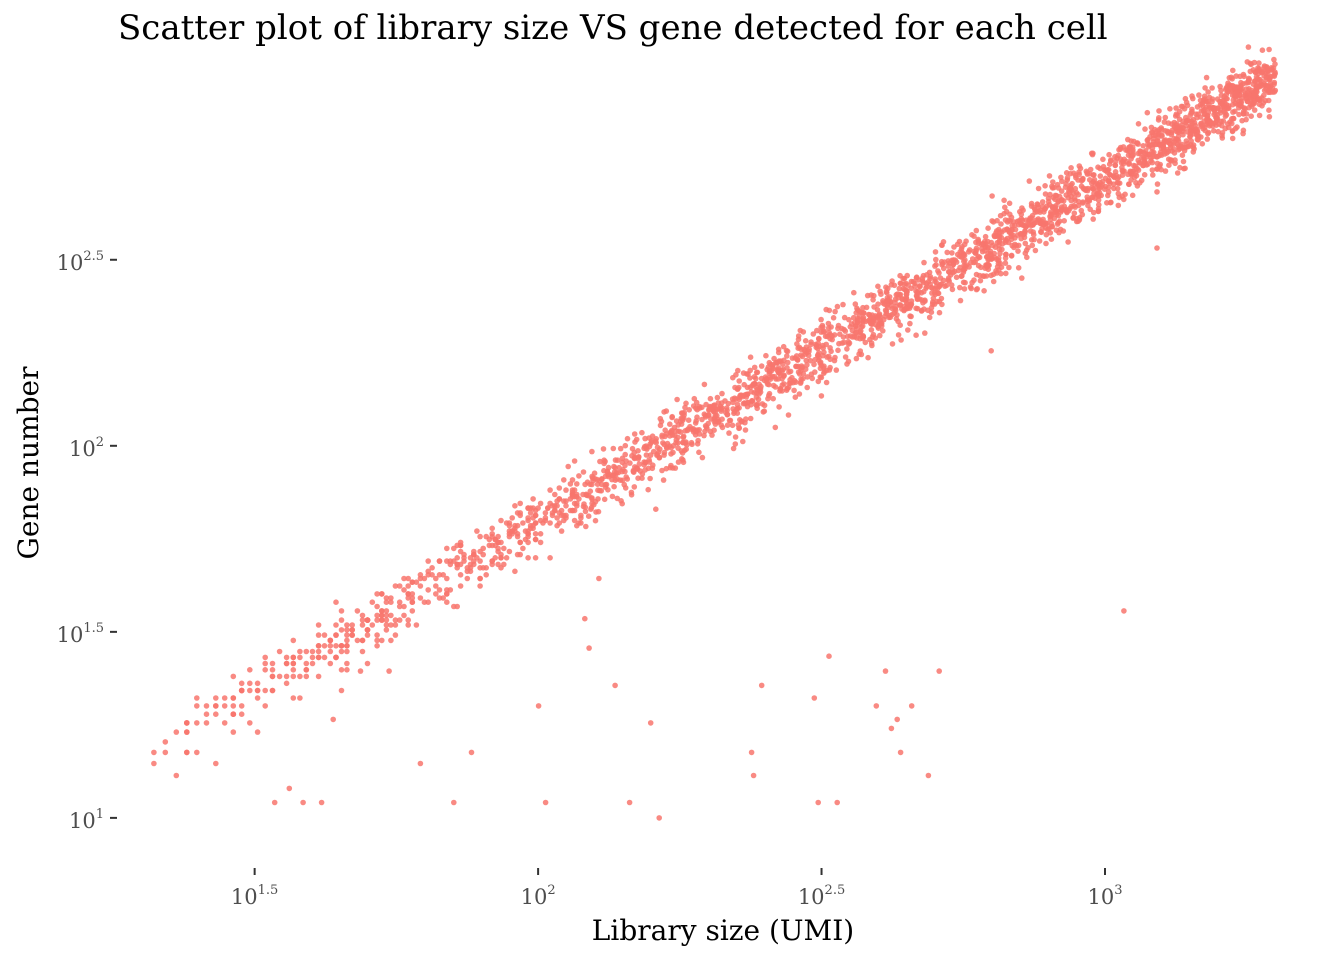 The width and height of the screenshot is (1344, 960). I want to click on x-tick-label: 102.5, so click(821, 896).